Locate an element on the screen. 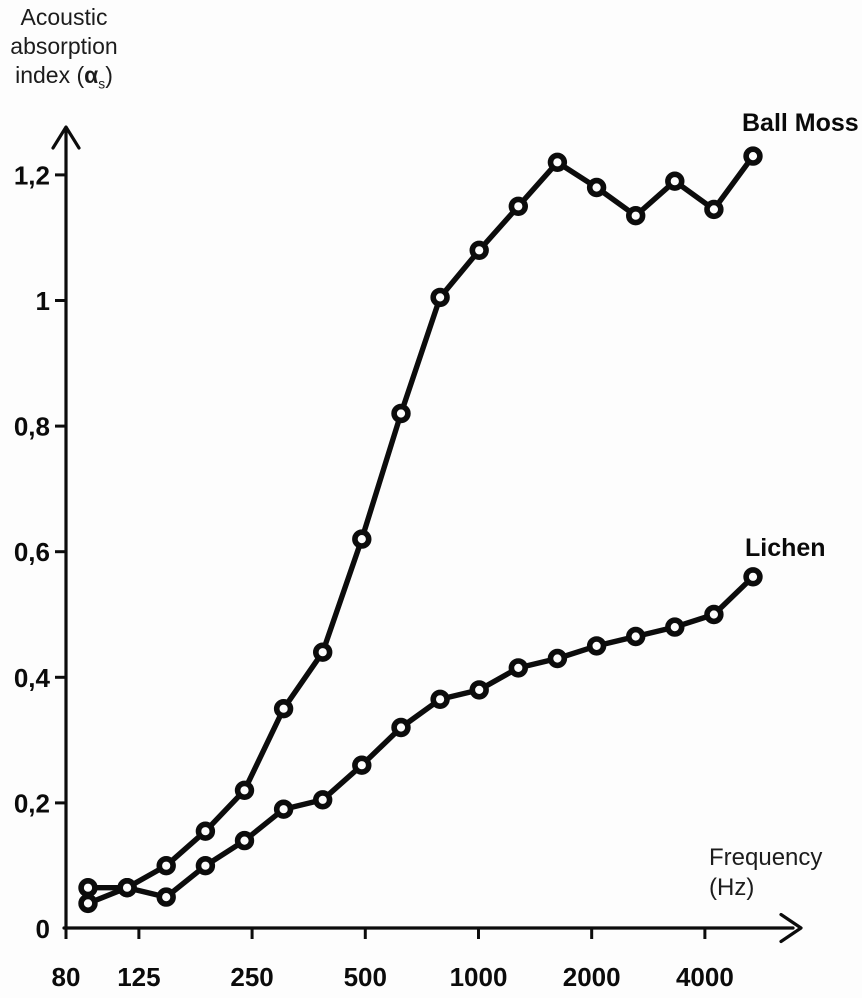  y-tick-label-0,2: 0,2 is located at coordinates (32, 803).